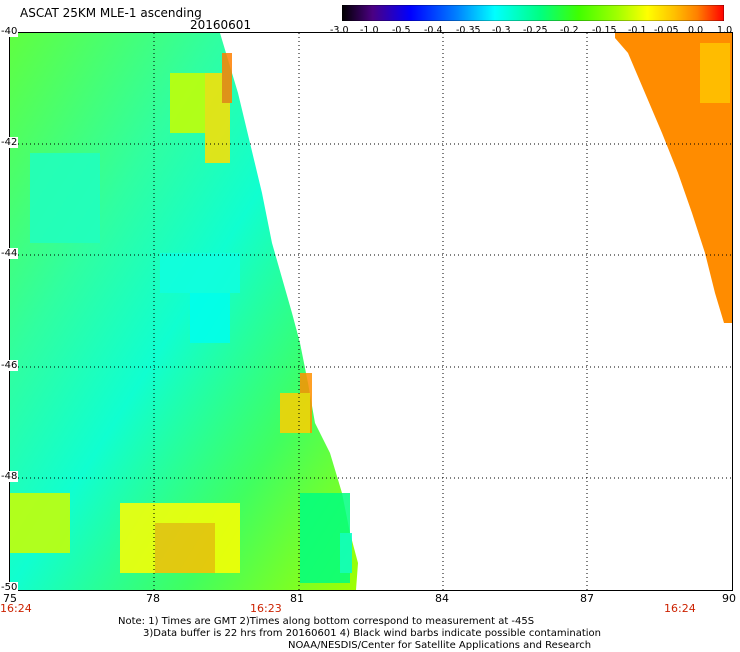  I want to click on time-label: 16:23, so click(266, 608).